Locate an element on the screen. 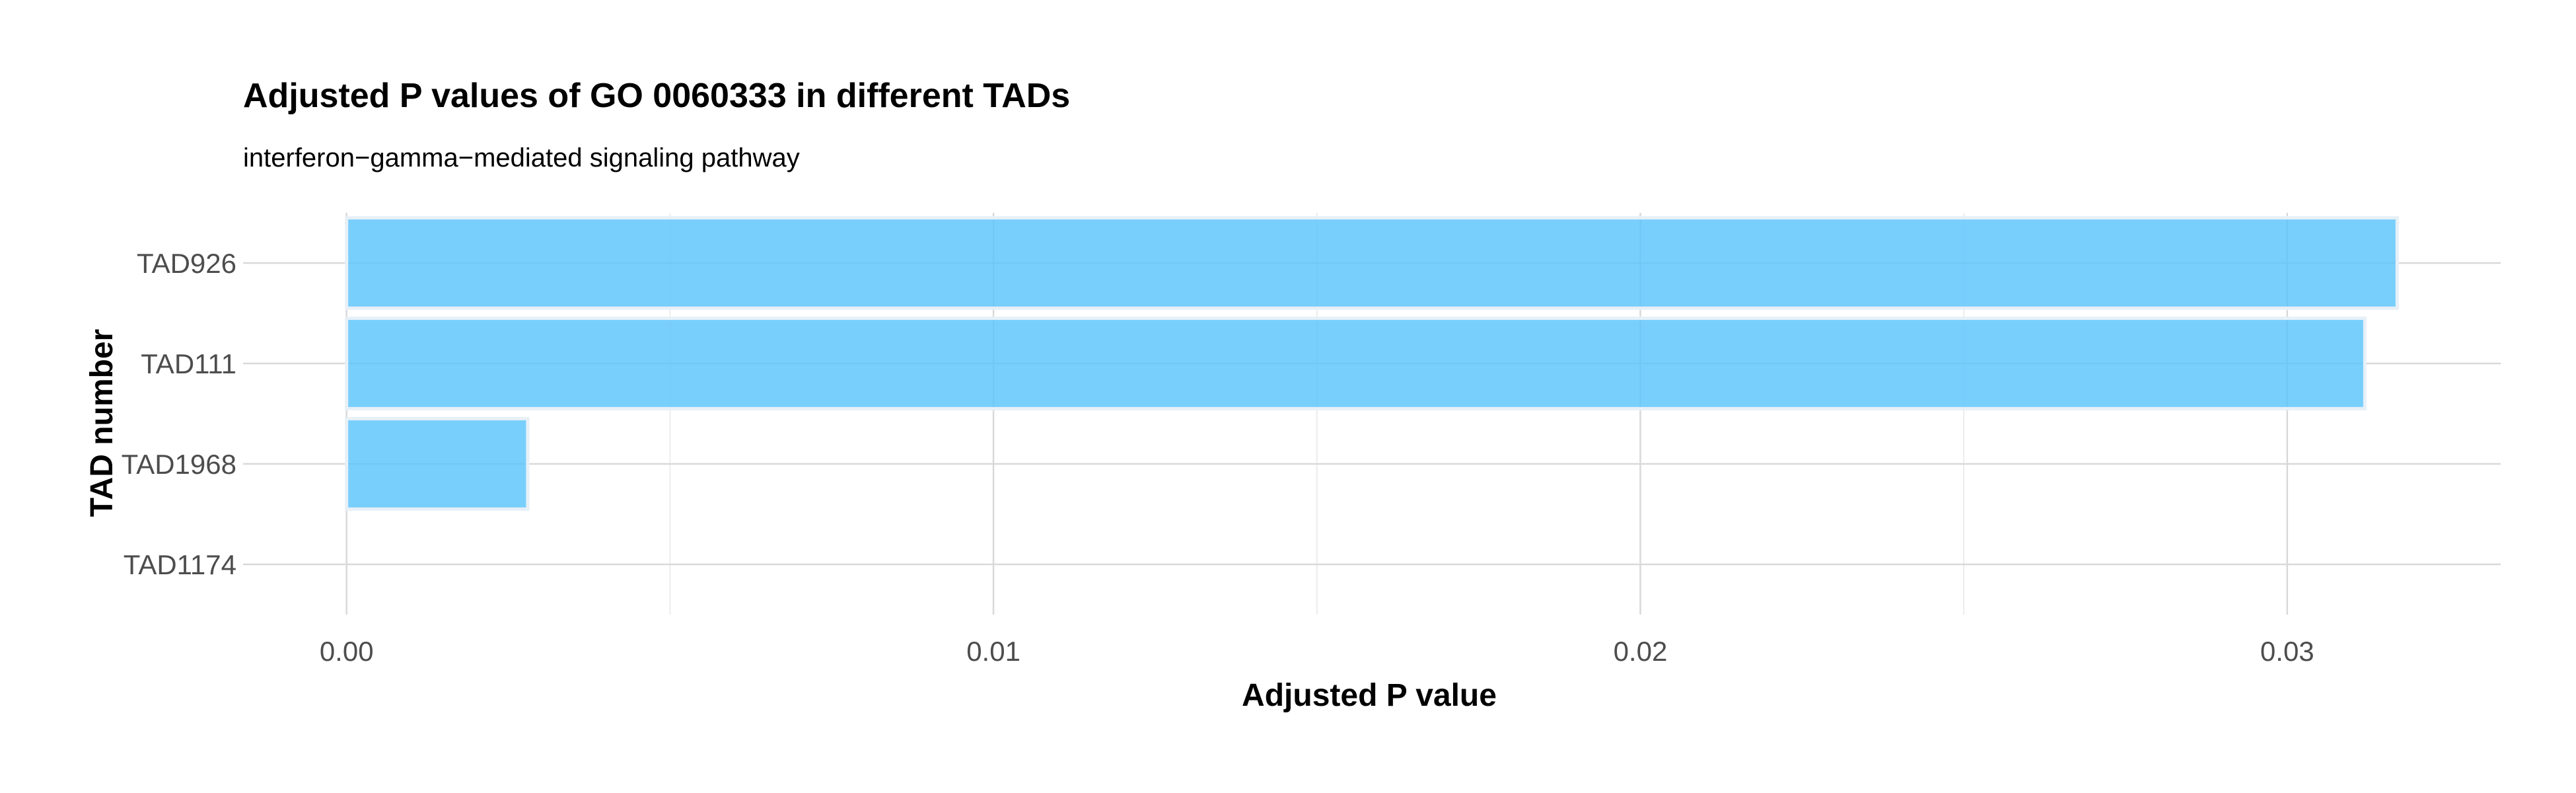 The width and height of the screenshot is (2576, 793). bar-TAD926 is located at coordinates (1372, 263).